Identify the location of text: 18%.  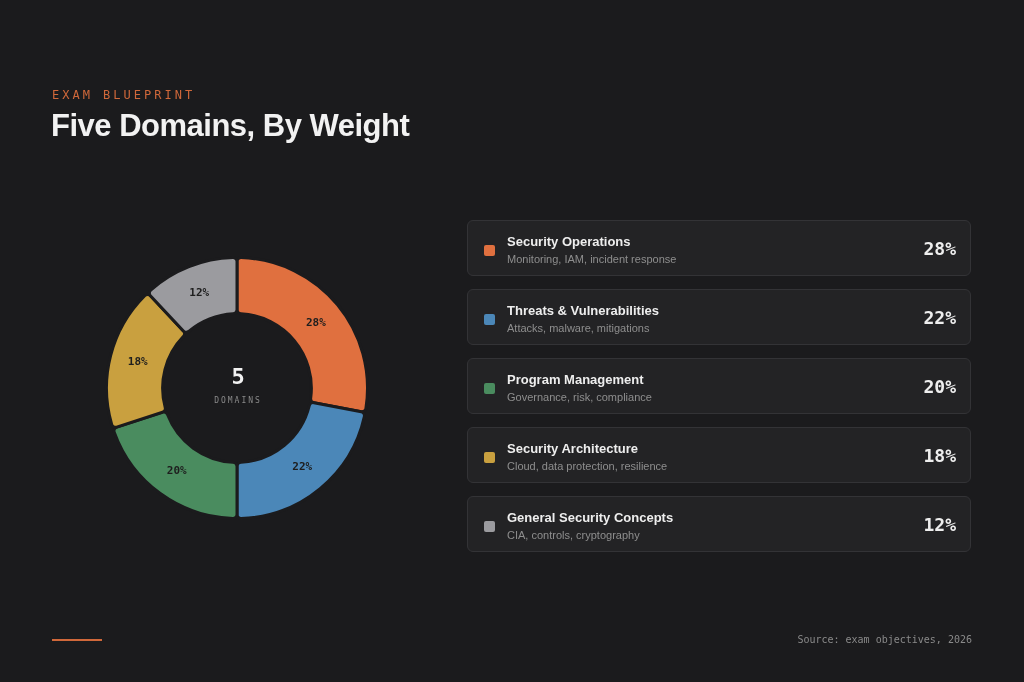
(939, 455).